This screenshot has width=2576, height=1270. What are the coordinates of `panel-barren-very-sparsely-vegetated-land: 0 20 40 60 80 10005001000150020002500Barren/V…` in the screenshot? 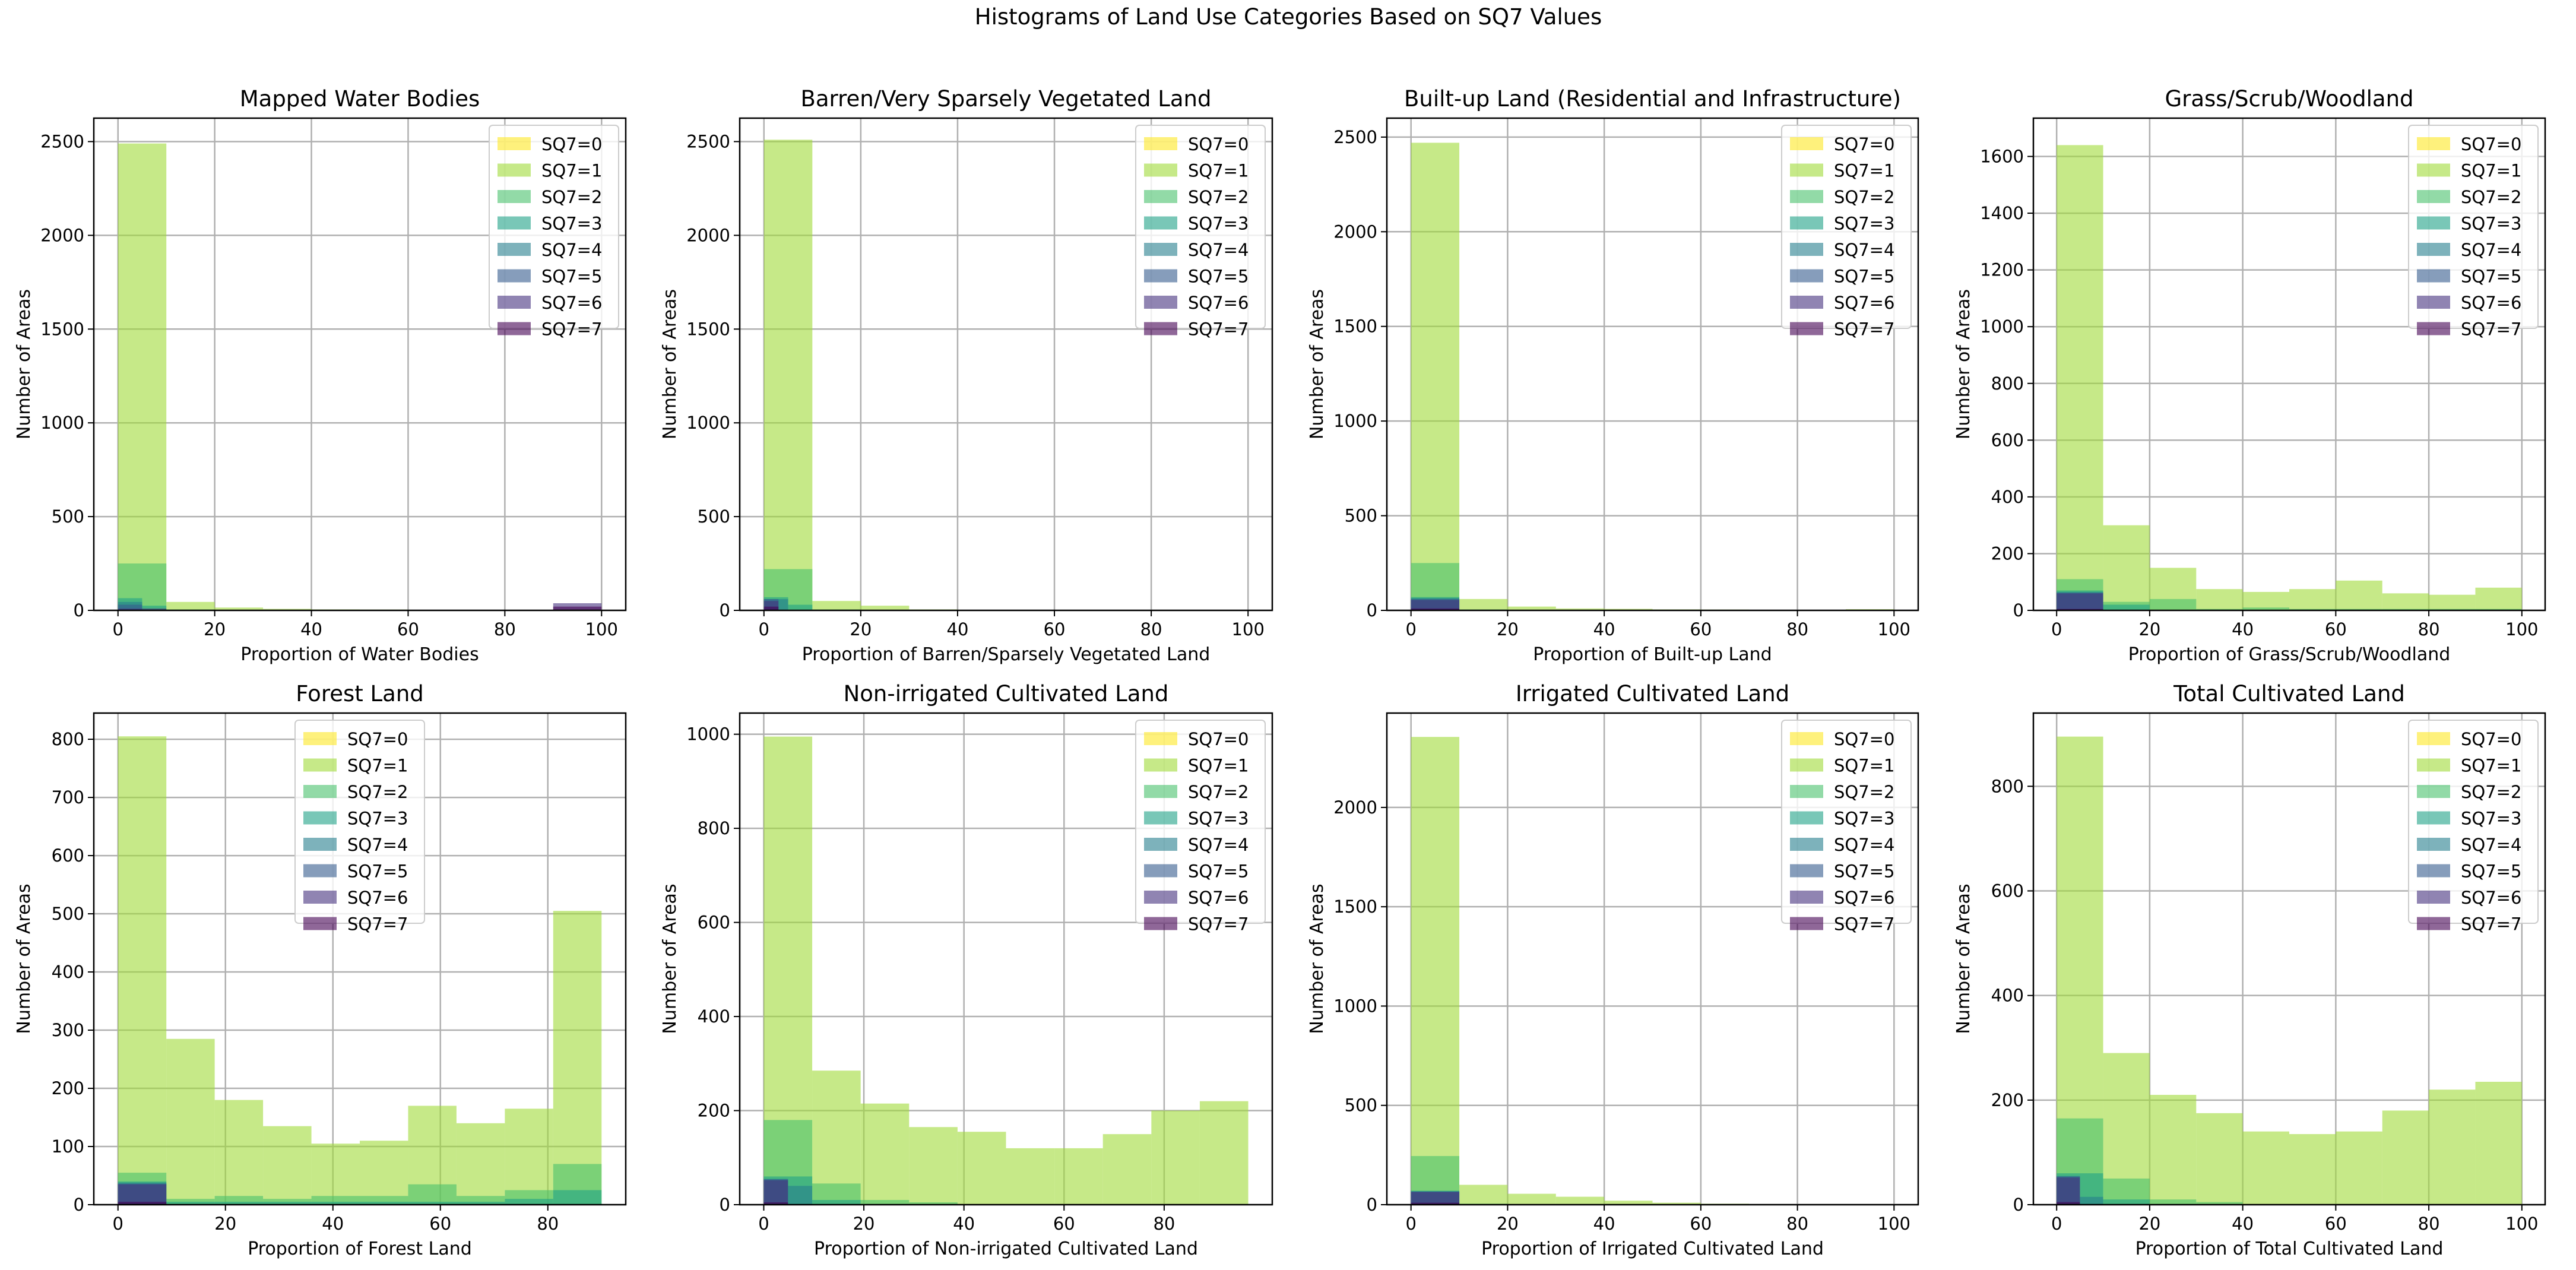 It's located at (966, 375).